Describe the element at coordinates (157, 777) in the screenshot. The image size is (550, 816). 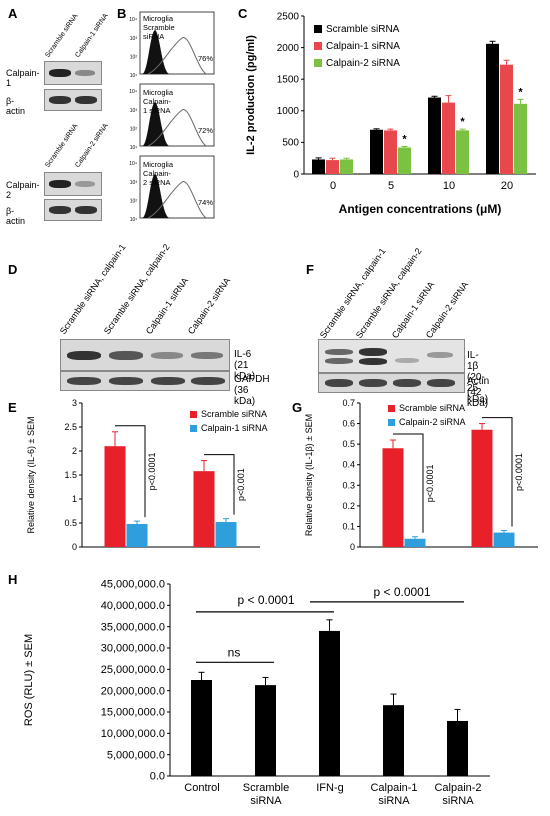
I see `y-tick-label: 0.0` at that location.